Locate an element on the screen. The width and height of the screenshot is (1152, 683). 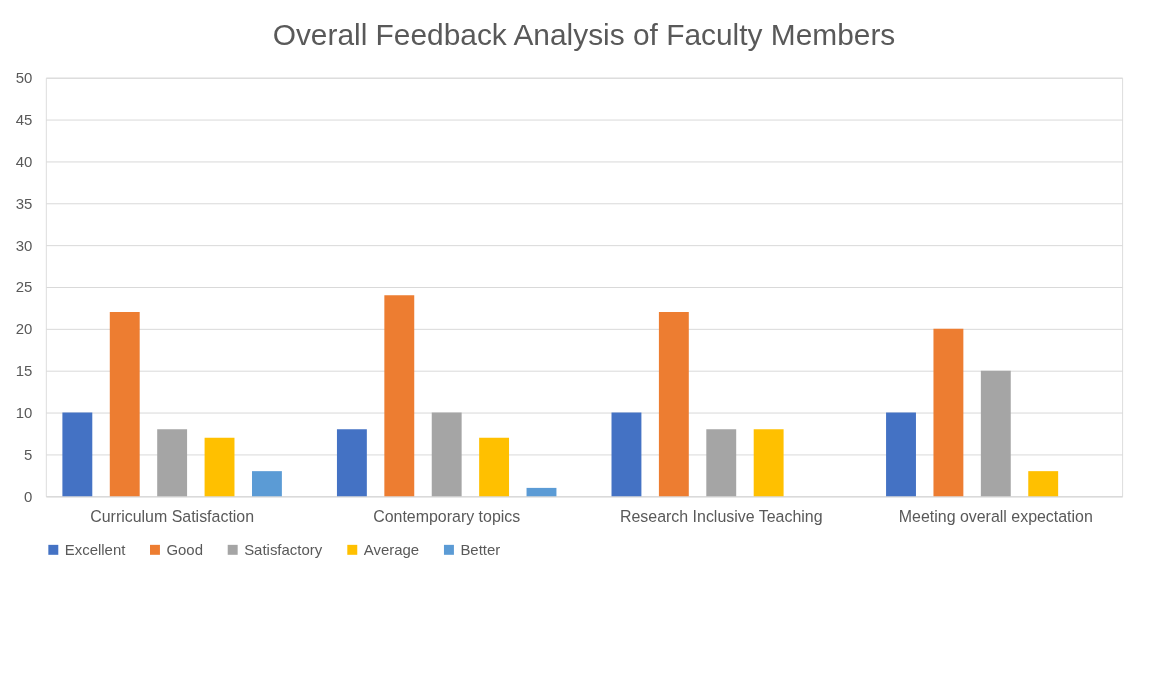
y-tick-label: 5 is located at coordinates (28, 454).